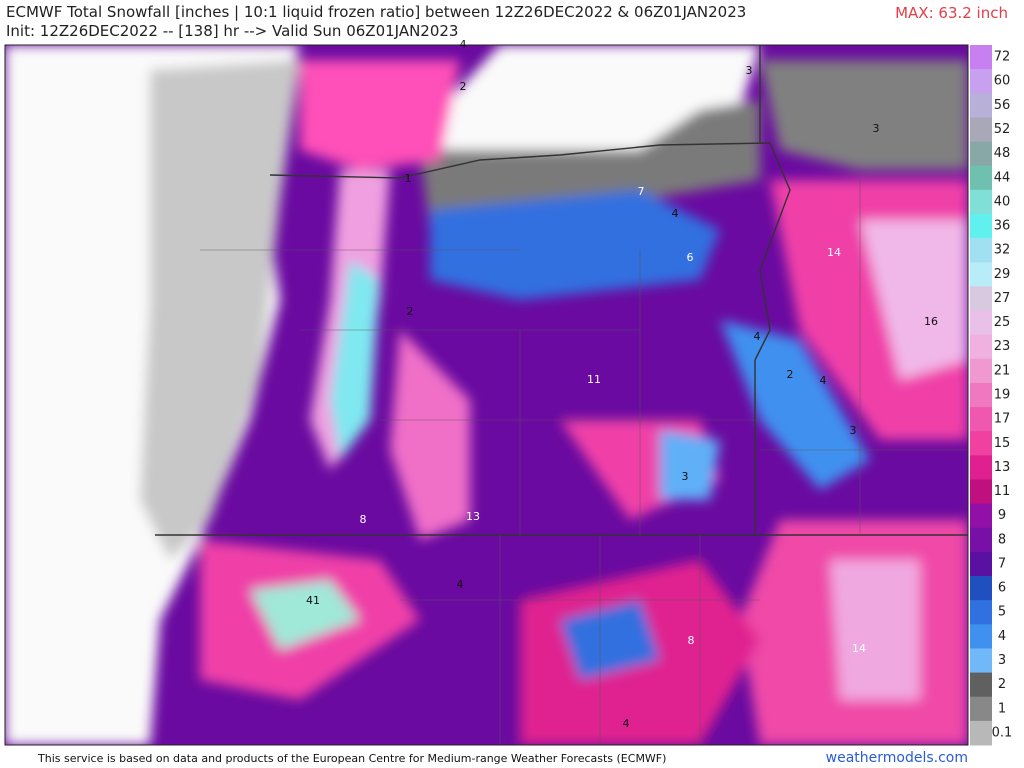  Describe the element at coordinates (1002, 250) in the screenshot. I see `colorbar-label: 32` at that location.